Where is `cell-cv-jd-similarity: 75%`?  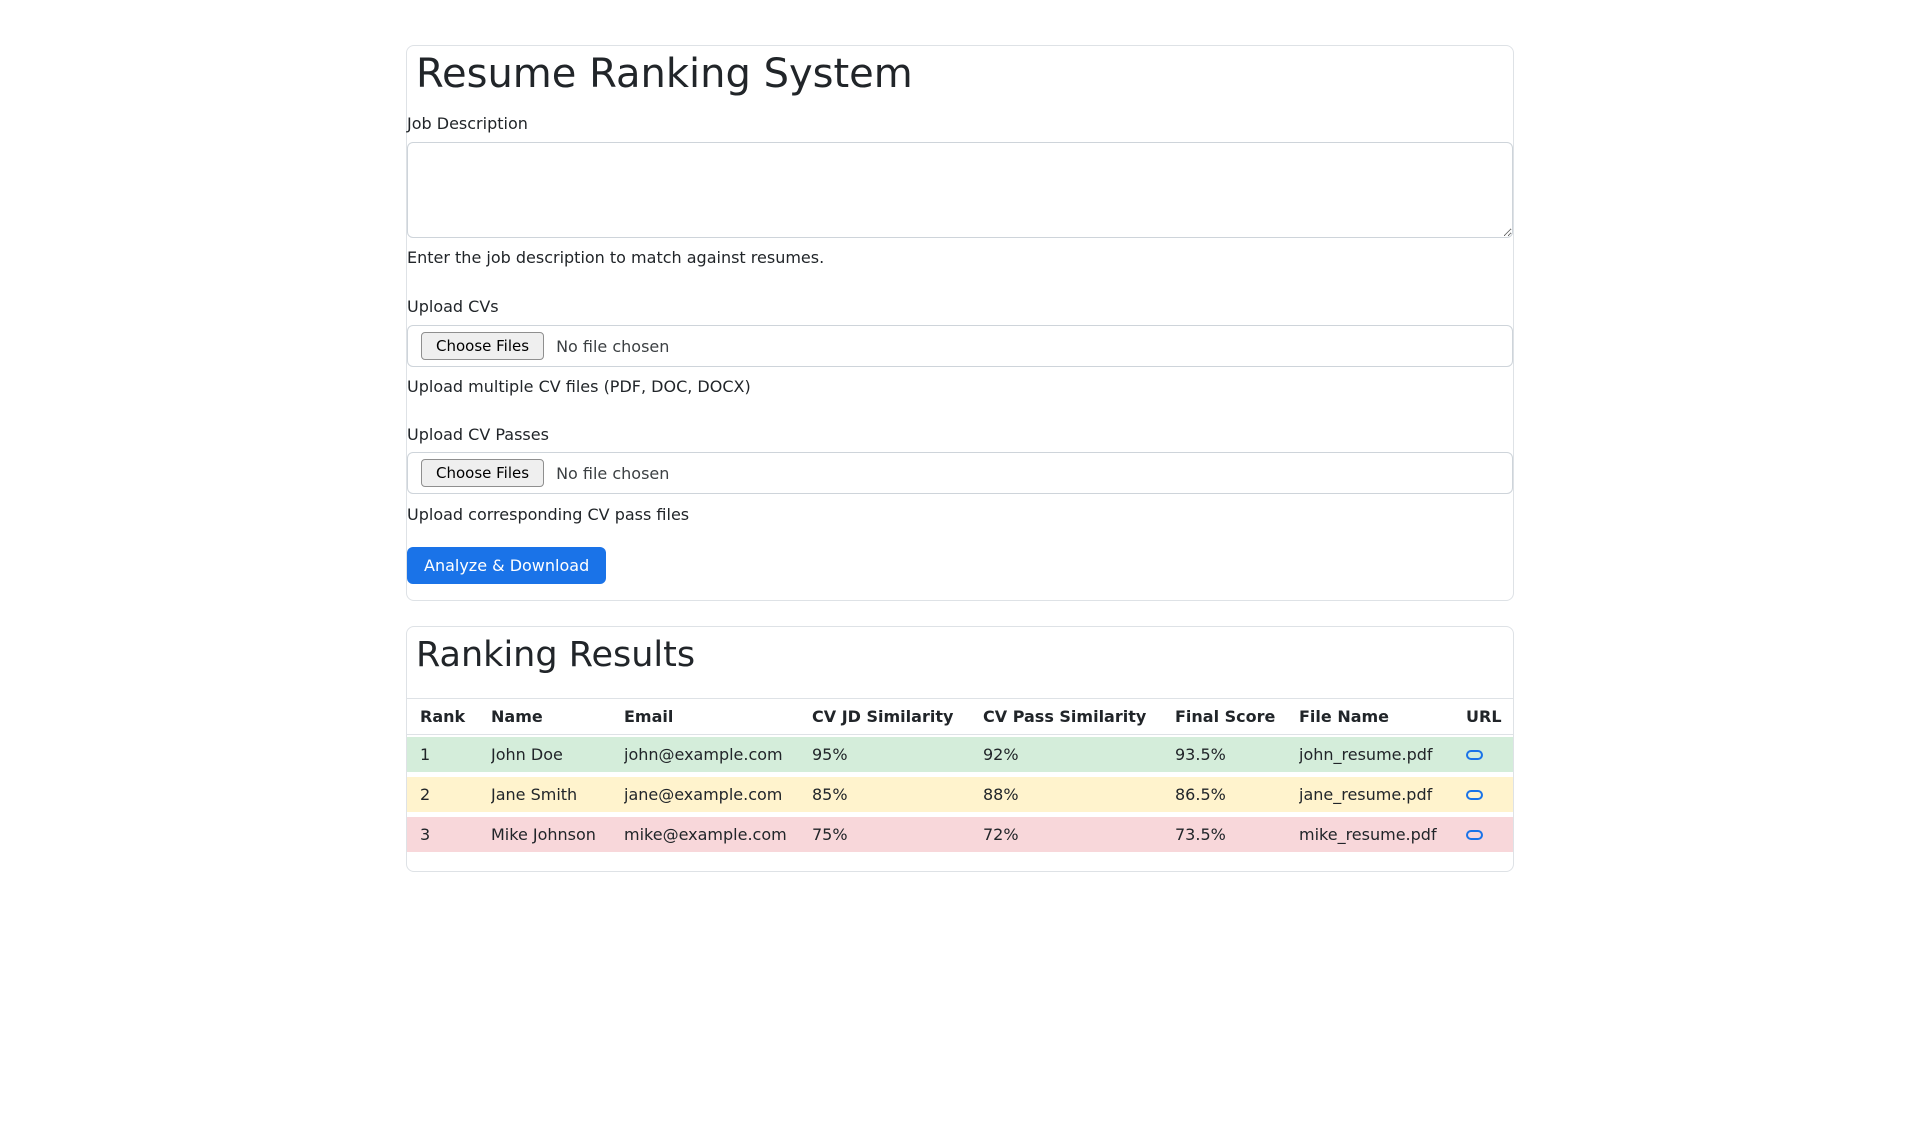
cell-cv-jd-similarity: 75% is located at coordinates (897, 837).